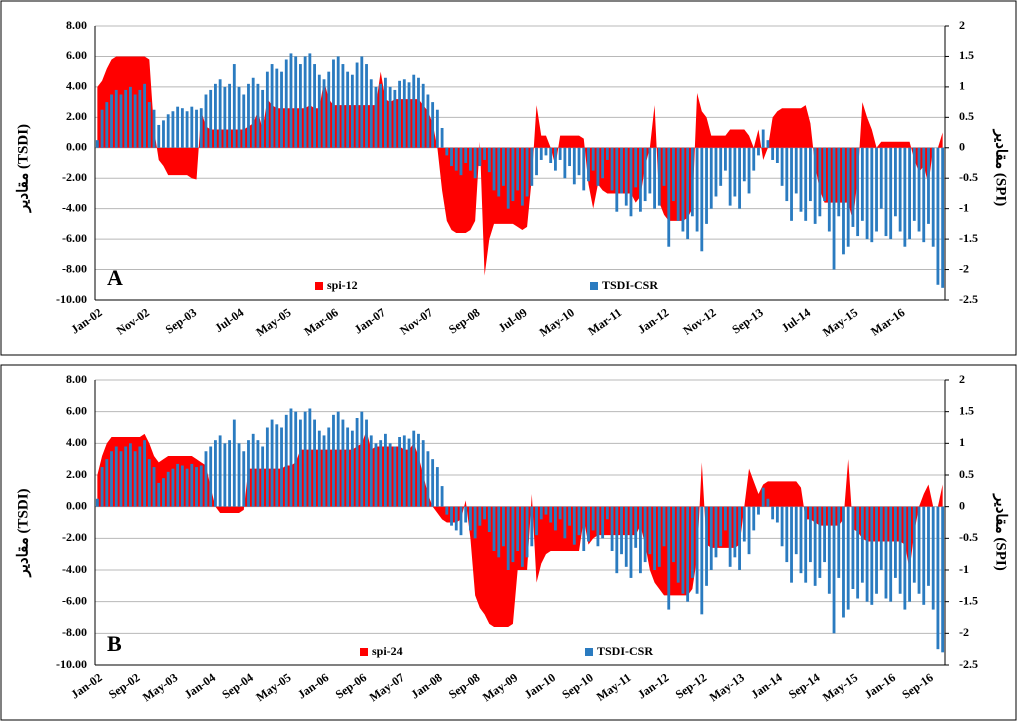 This screenshot has width=1018, height=722. What do you see at coordinates (653, 685) in the screenshot?
I see `x-tick-label: Jan-12` at bounding box center [653, 685].